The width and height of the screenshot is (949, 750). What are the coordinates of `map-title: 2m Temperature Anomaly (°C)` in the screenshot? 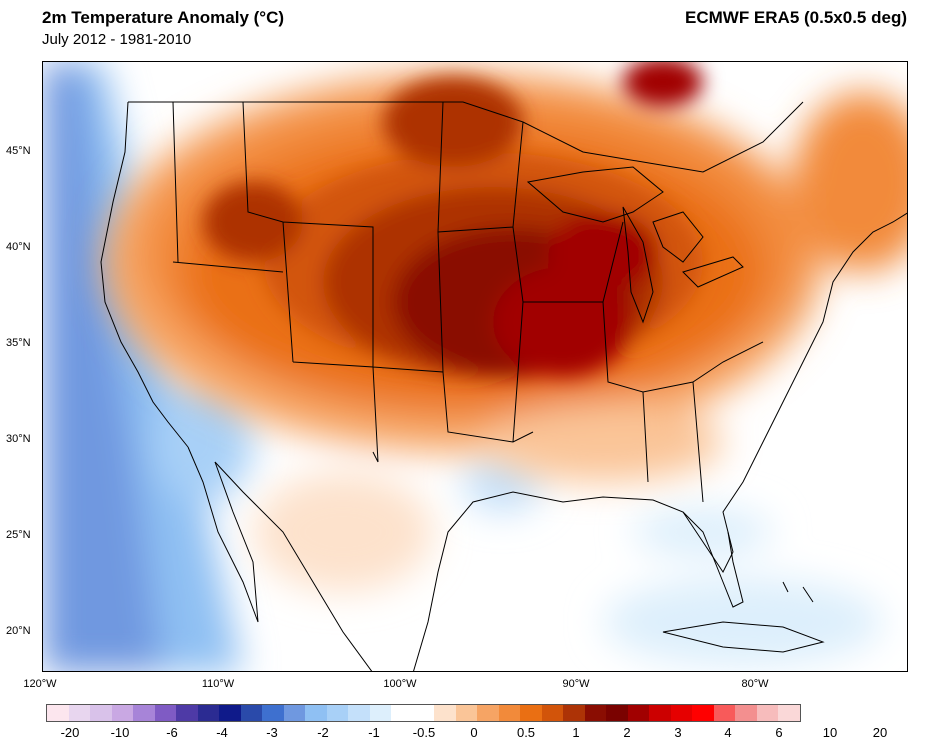 It's located at (163, 17).